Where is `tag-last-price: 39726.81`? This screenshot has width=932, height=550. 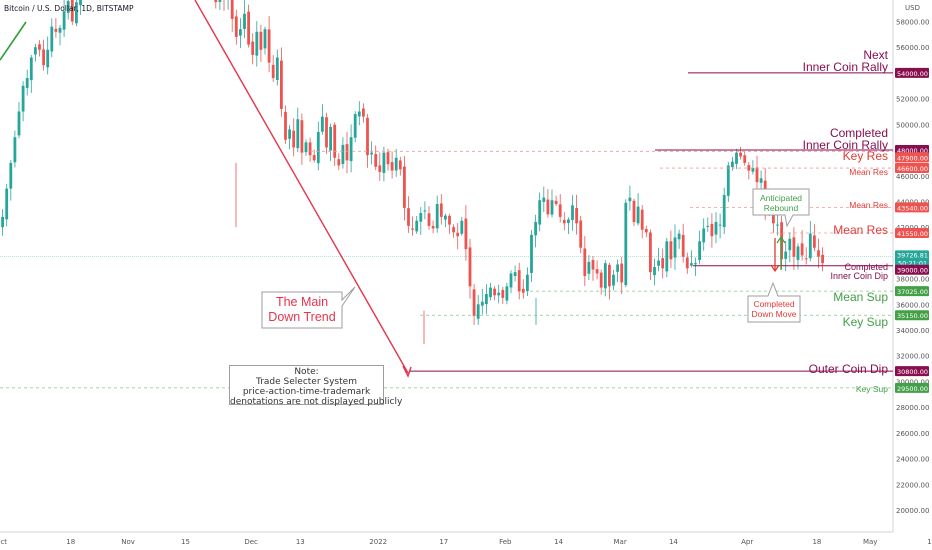 tag-last-price: 39726.81 is located at coordinates (912, 255).